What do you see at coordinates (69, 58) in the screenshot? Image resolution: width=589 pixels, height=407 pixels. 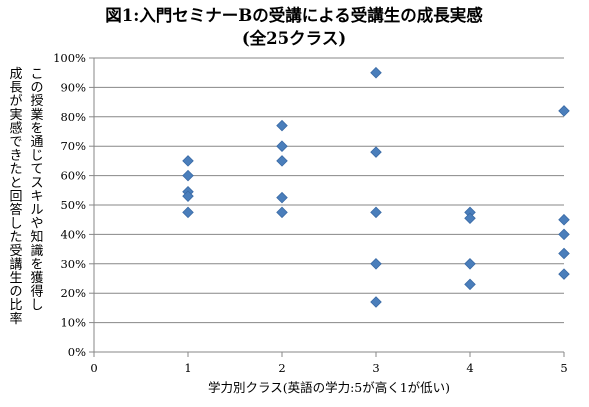 I see `y-tick-label: 100%` at bounding box center [69, 58].